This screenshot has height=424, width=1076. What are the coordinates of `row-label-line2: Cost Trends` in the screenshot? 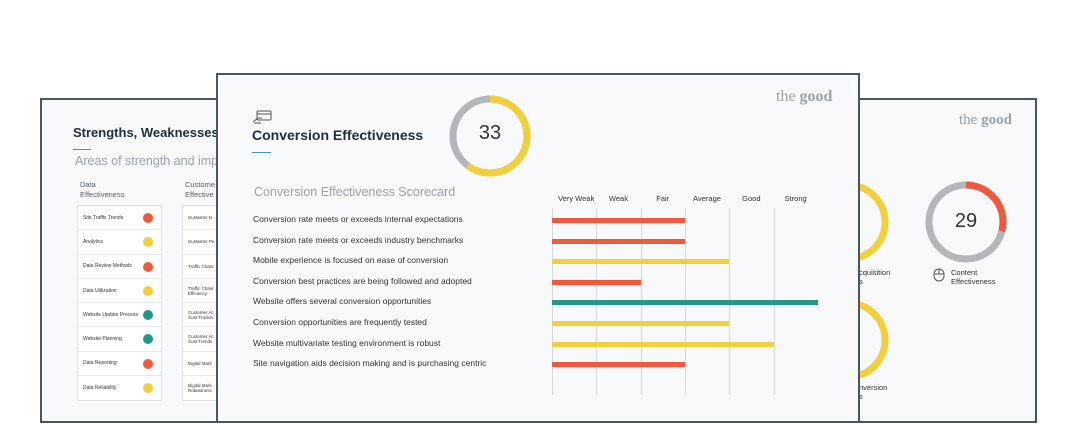 It's located at (200, 342).